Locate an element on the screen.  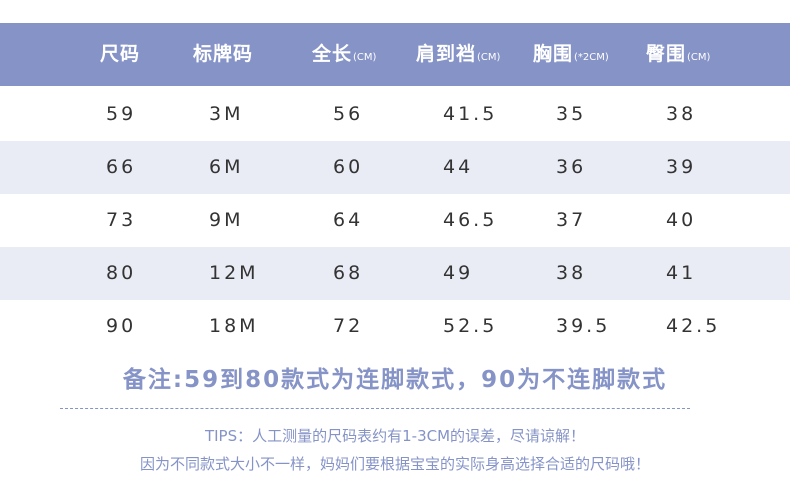
cell-shoulder-crotch: 46.5 is located at coordinates (470, 220).